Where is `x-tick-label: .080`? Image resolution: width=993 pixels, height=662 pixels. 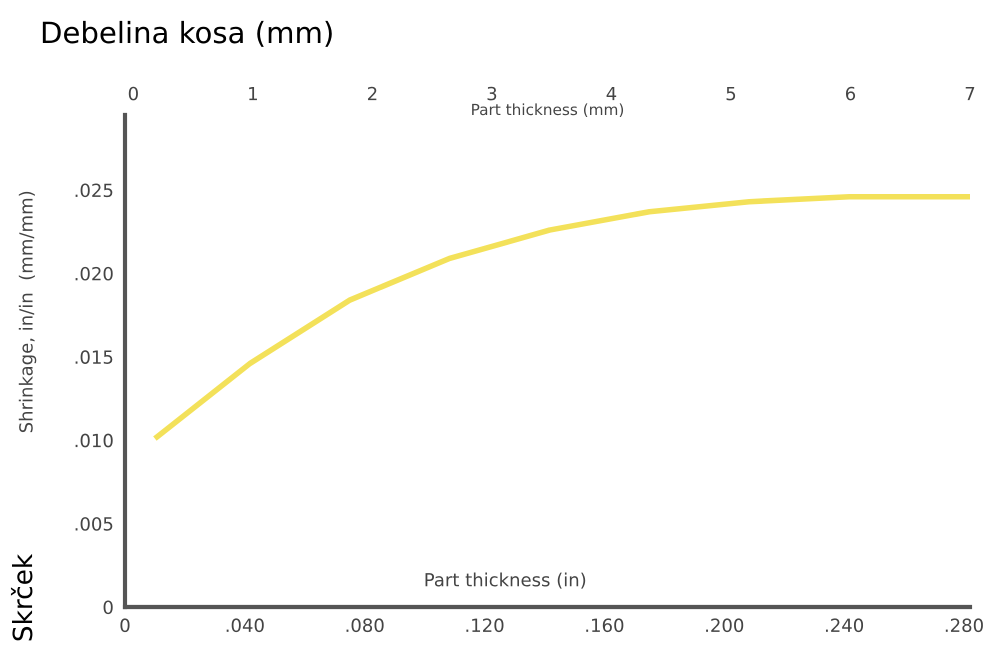
x-tick-label: .080 is located at coordinates (365, 625).